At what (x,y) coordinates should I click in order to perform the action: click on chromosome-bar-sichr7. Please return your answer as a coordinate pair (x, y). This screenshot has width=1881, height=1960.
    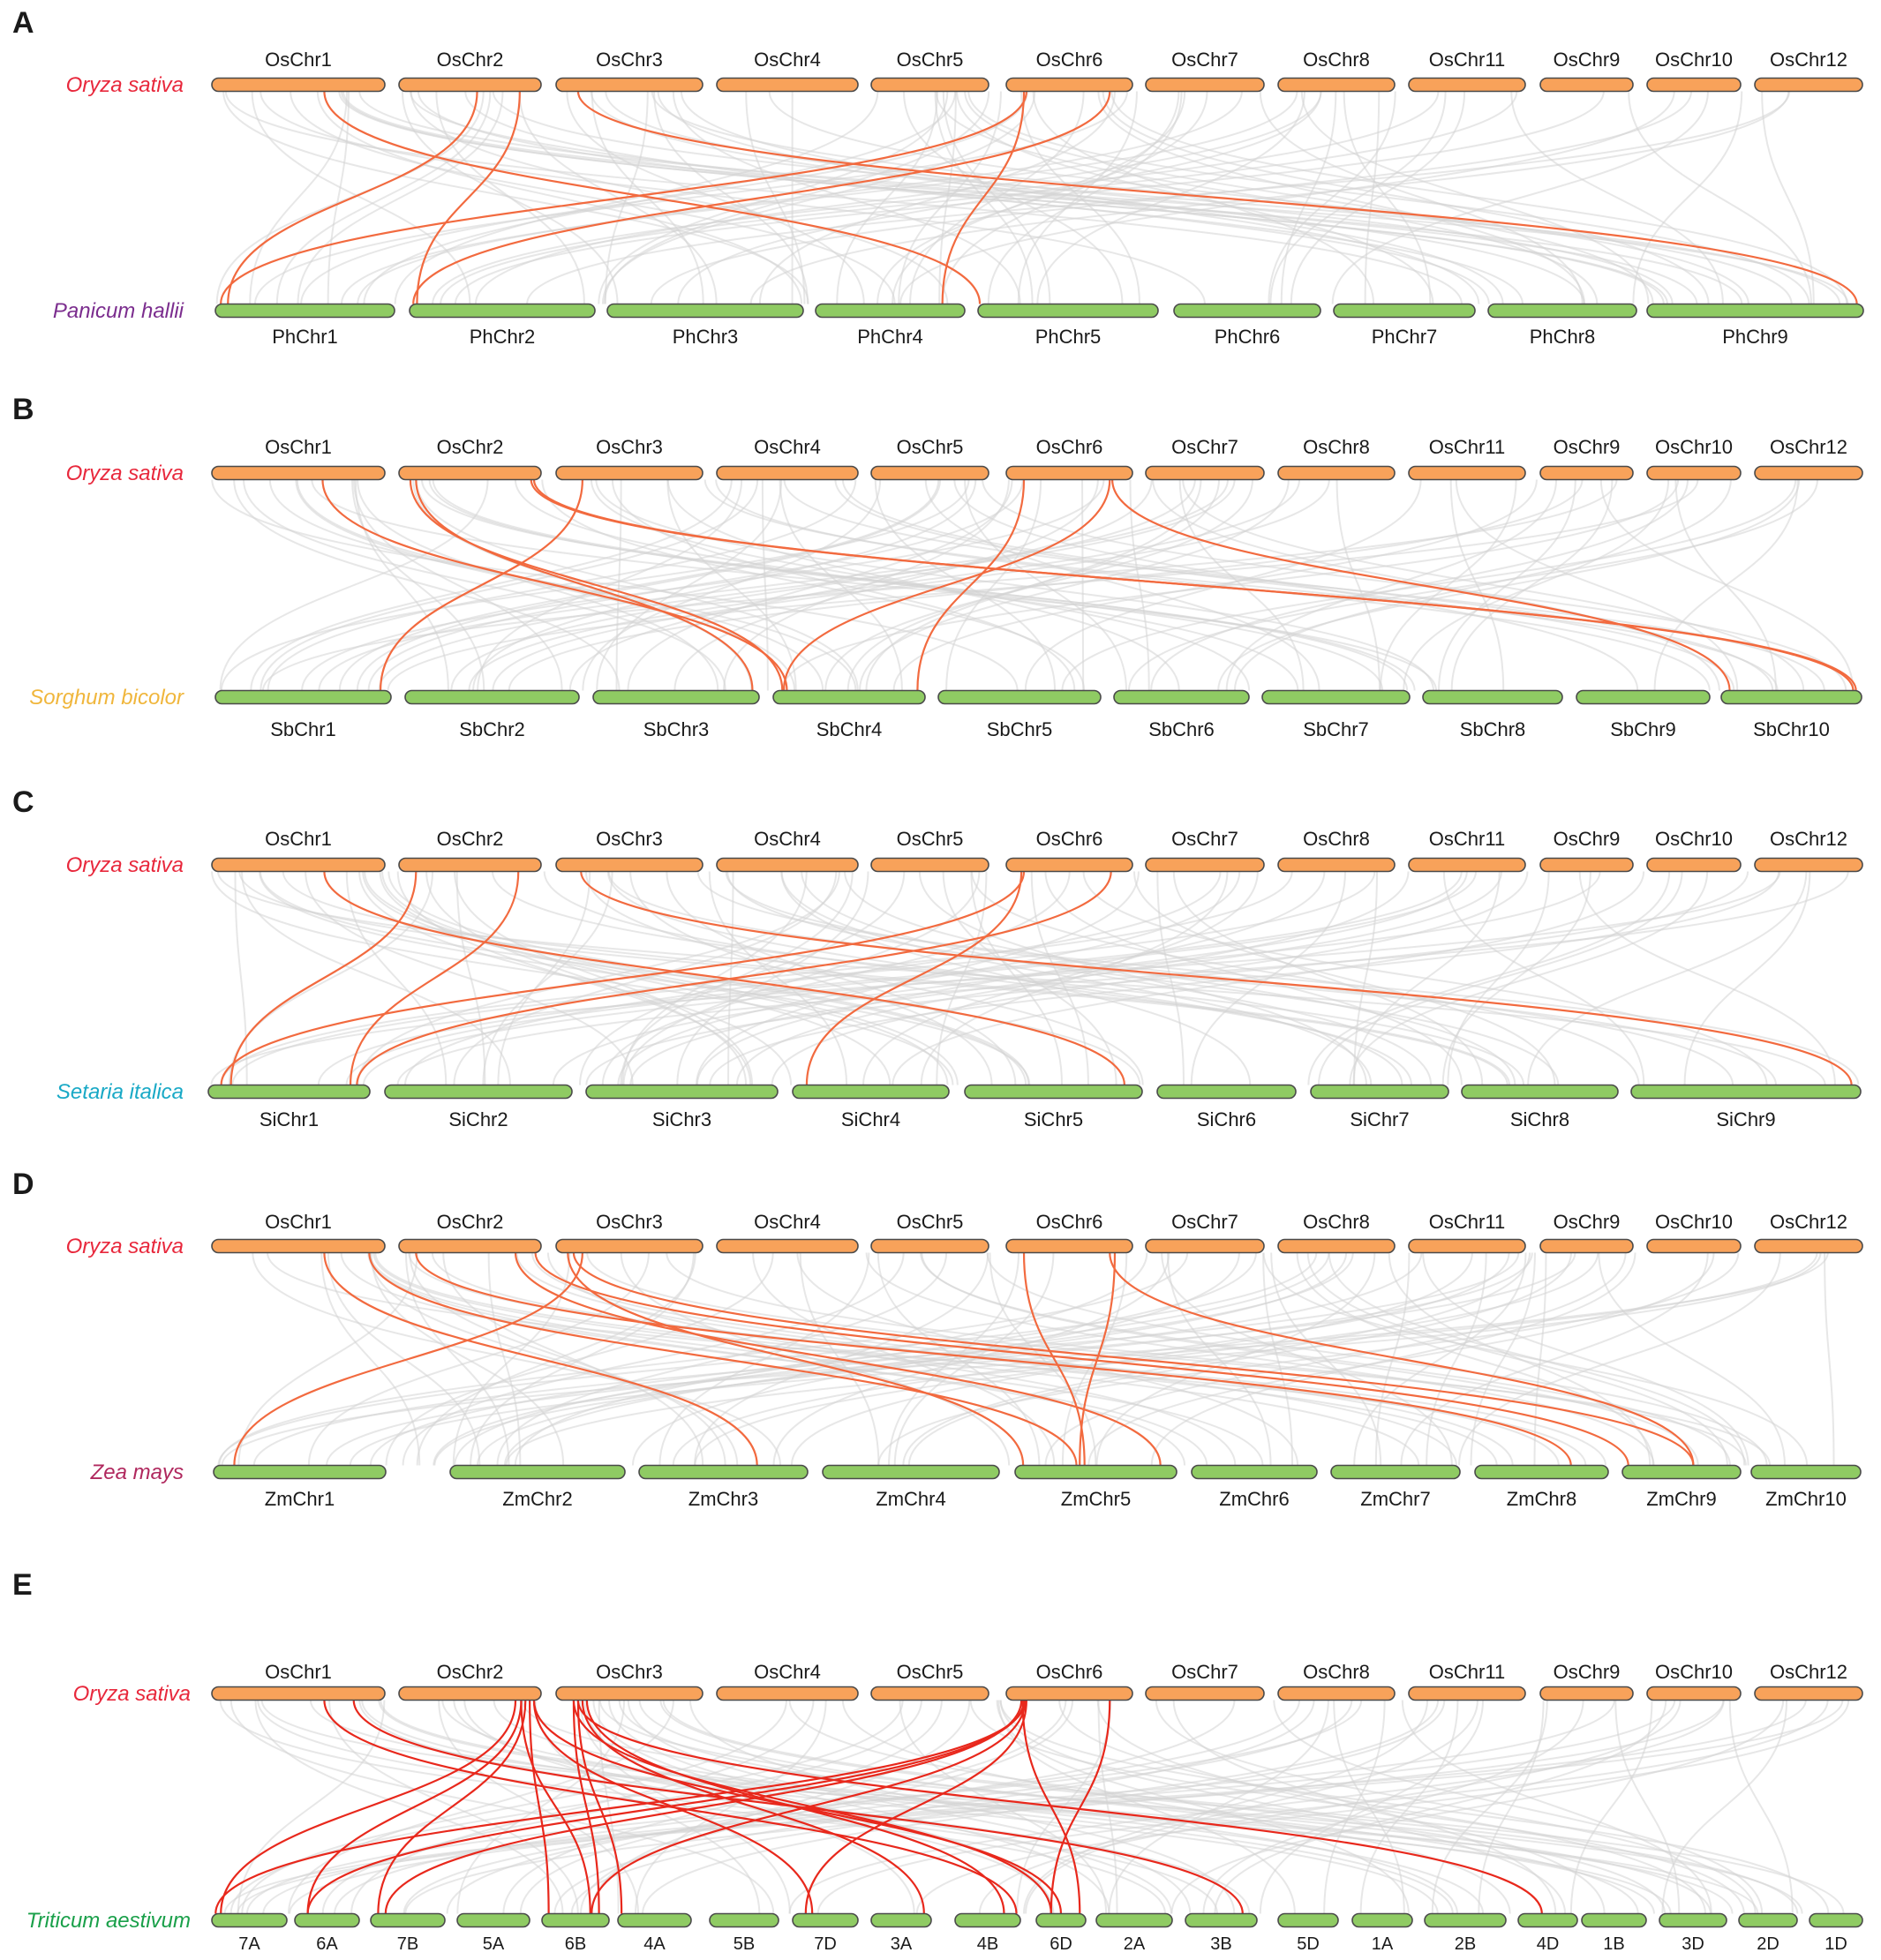
    Looking at the image, I should click on (1379, 1092).